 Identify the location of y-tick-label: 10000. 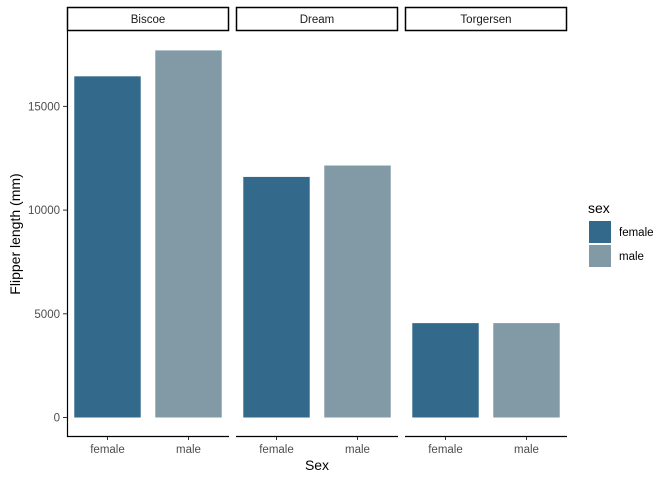
(44, 211).